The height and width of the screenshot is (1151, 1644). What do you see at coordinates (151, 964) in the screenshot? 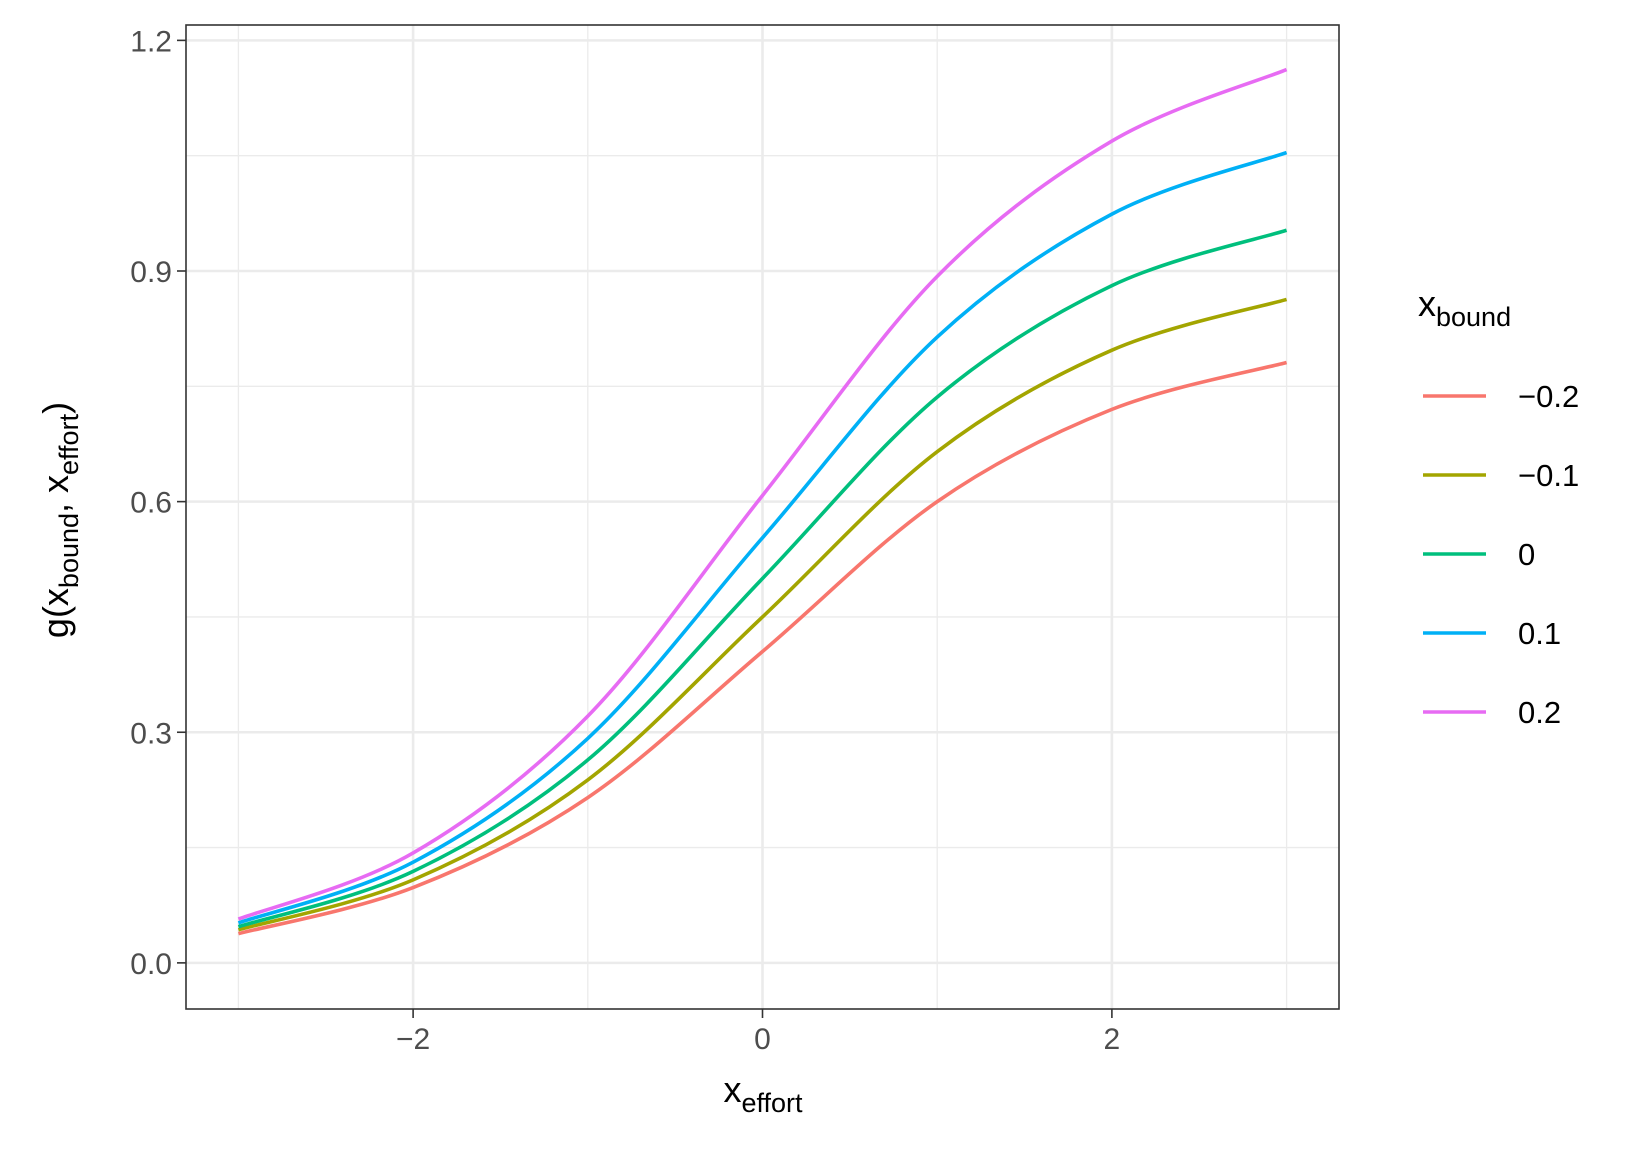
I see `y-tick-label: 0.0` at bounding box center [151, 964].